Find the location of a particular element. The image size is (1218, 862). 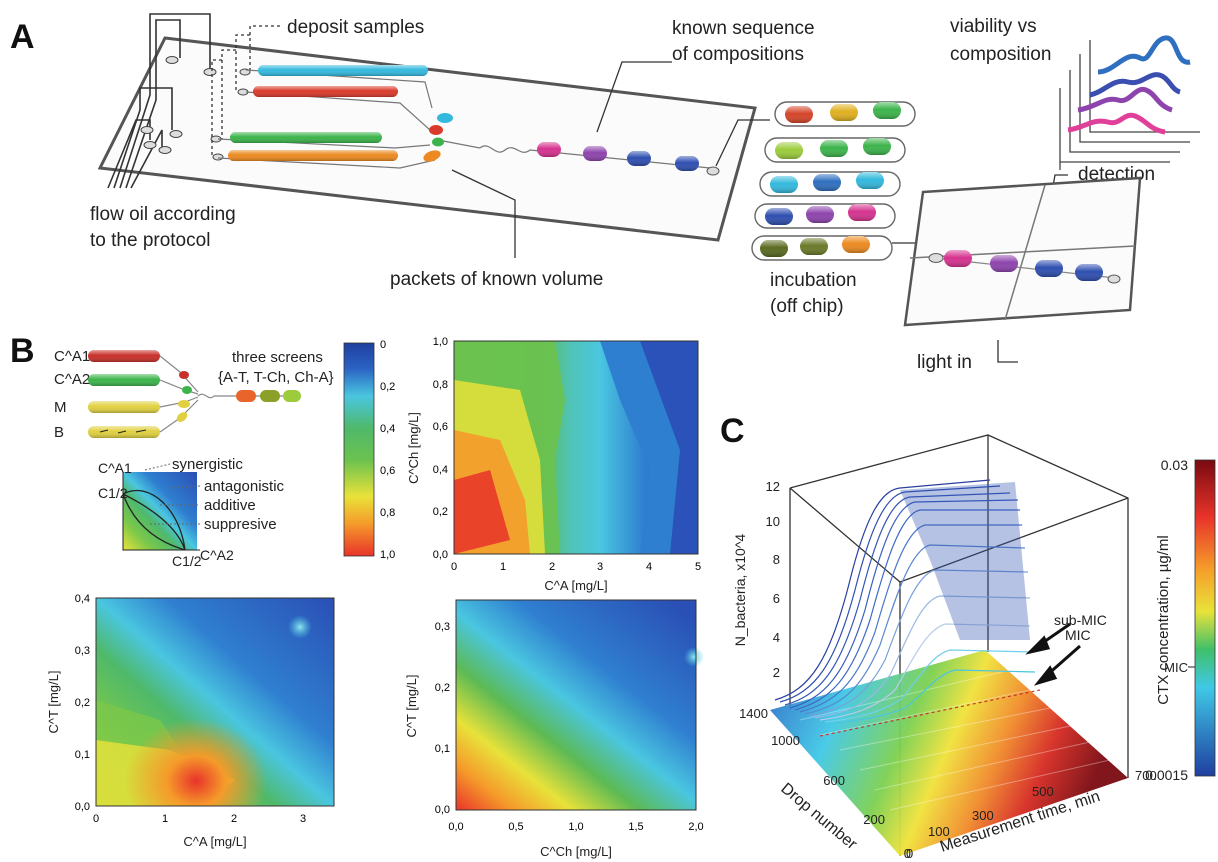

heatmap-top is located at coordinates (576, 447).